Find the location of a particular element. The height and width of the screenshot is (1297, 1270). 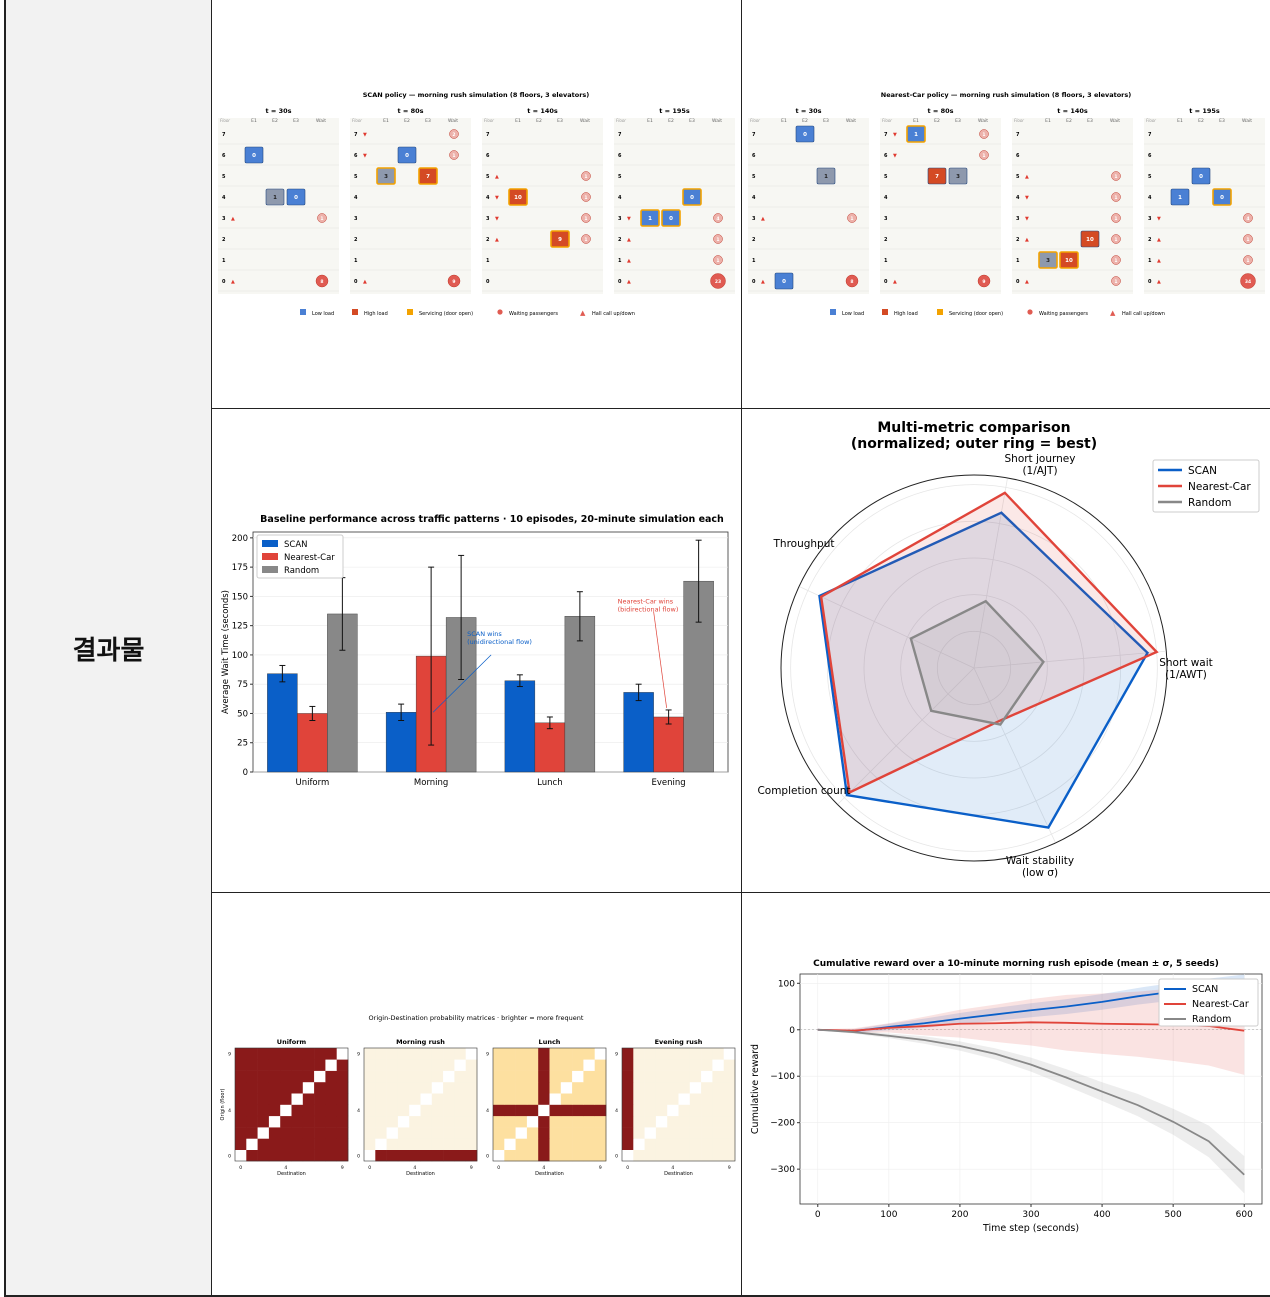

y-tick-label: 100 is located at coordinates (240, 656).